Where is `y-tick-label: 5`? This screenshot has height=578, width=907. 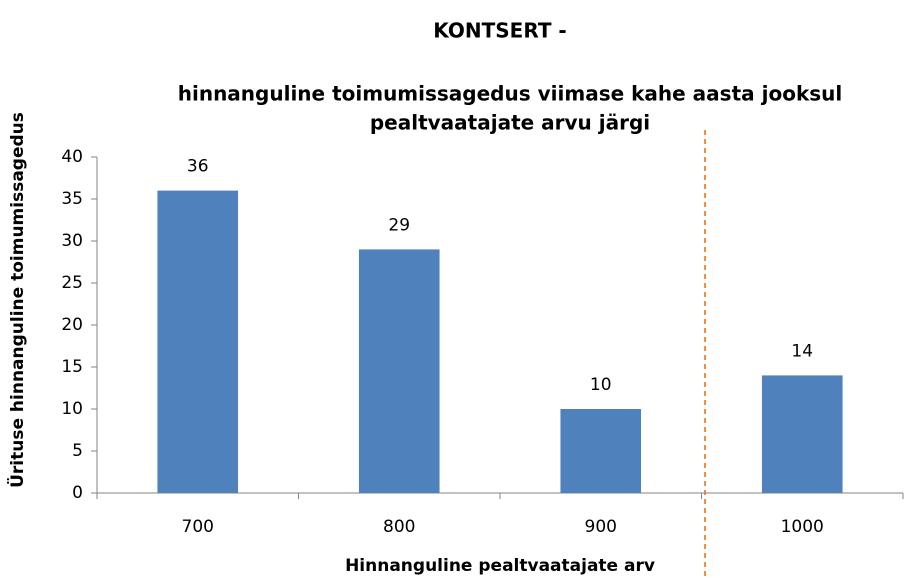 y-tick-label: 5 is located at coordinates (77, 451).